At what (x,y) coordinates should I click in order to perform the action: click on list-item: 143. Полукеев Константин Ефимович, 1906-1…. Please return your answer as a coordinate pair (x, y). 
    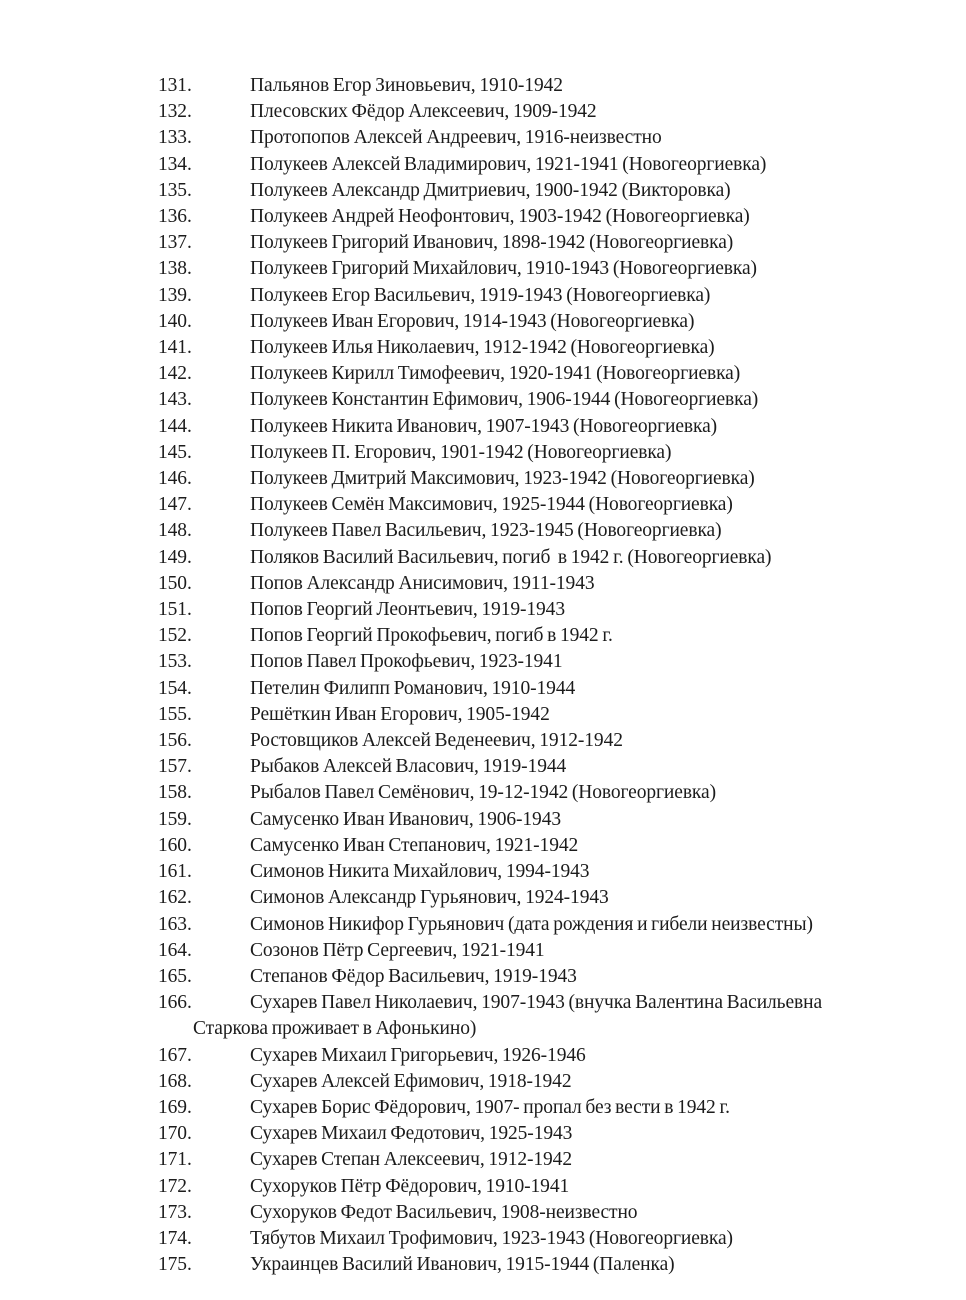
    Looking at the image, I should click on (490, 400).